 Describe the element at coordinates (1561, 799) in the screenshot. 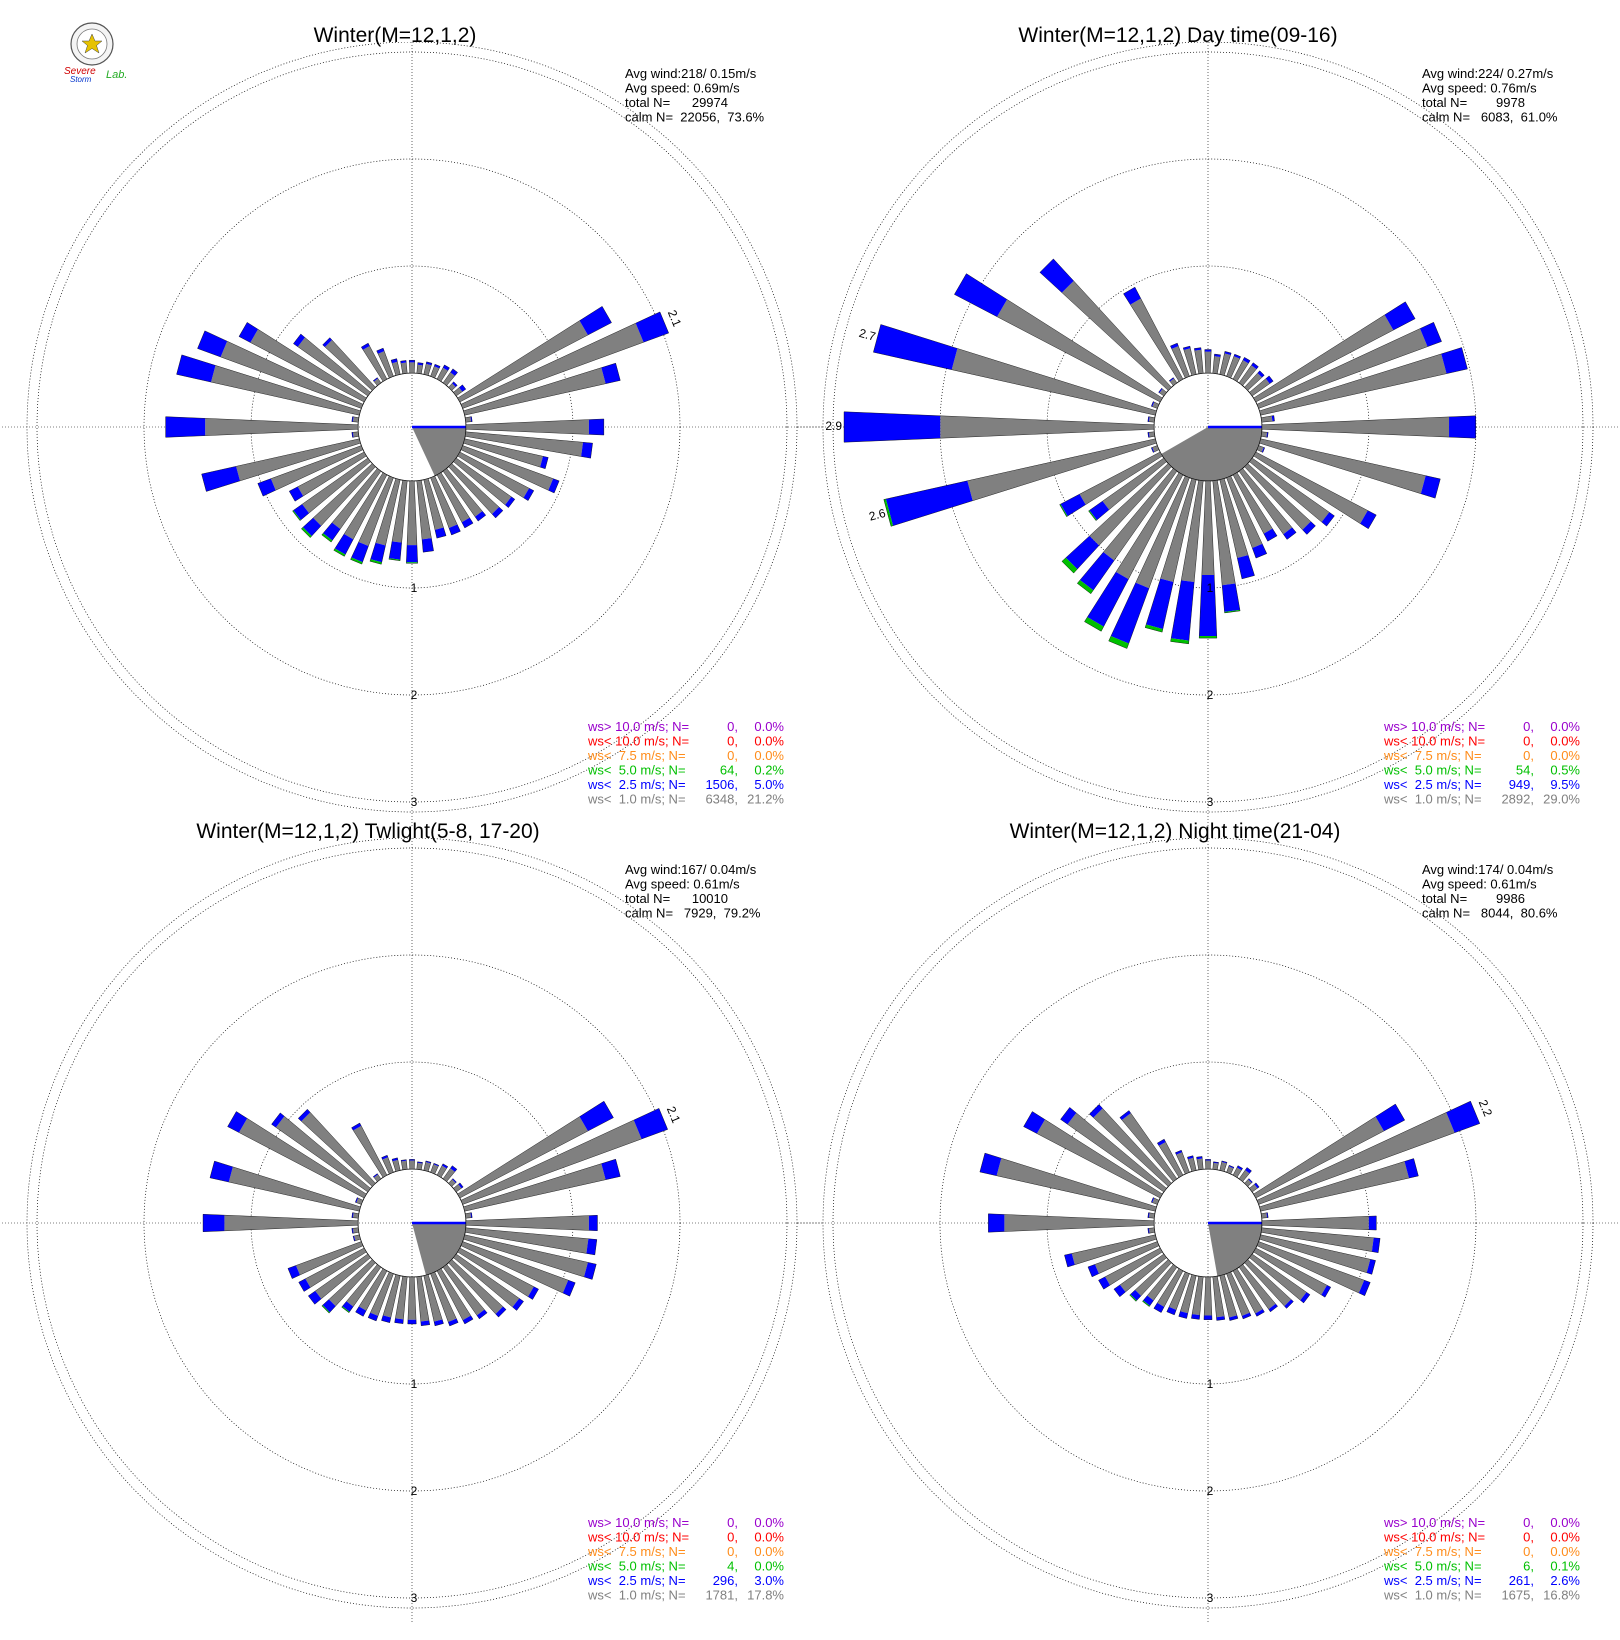

I see `legend-percent: 29.0%` at that location.